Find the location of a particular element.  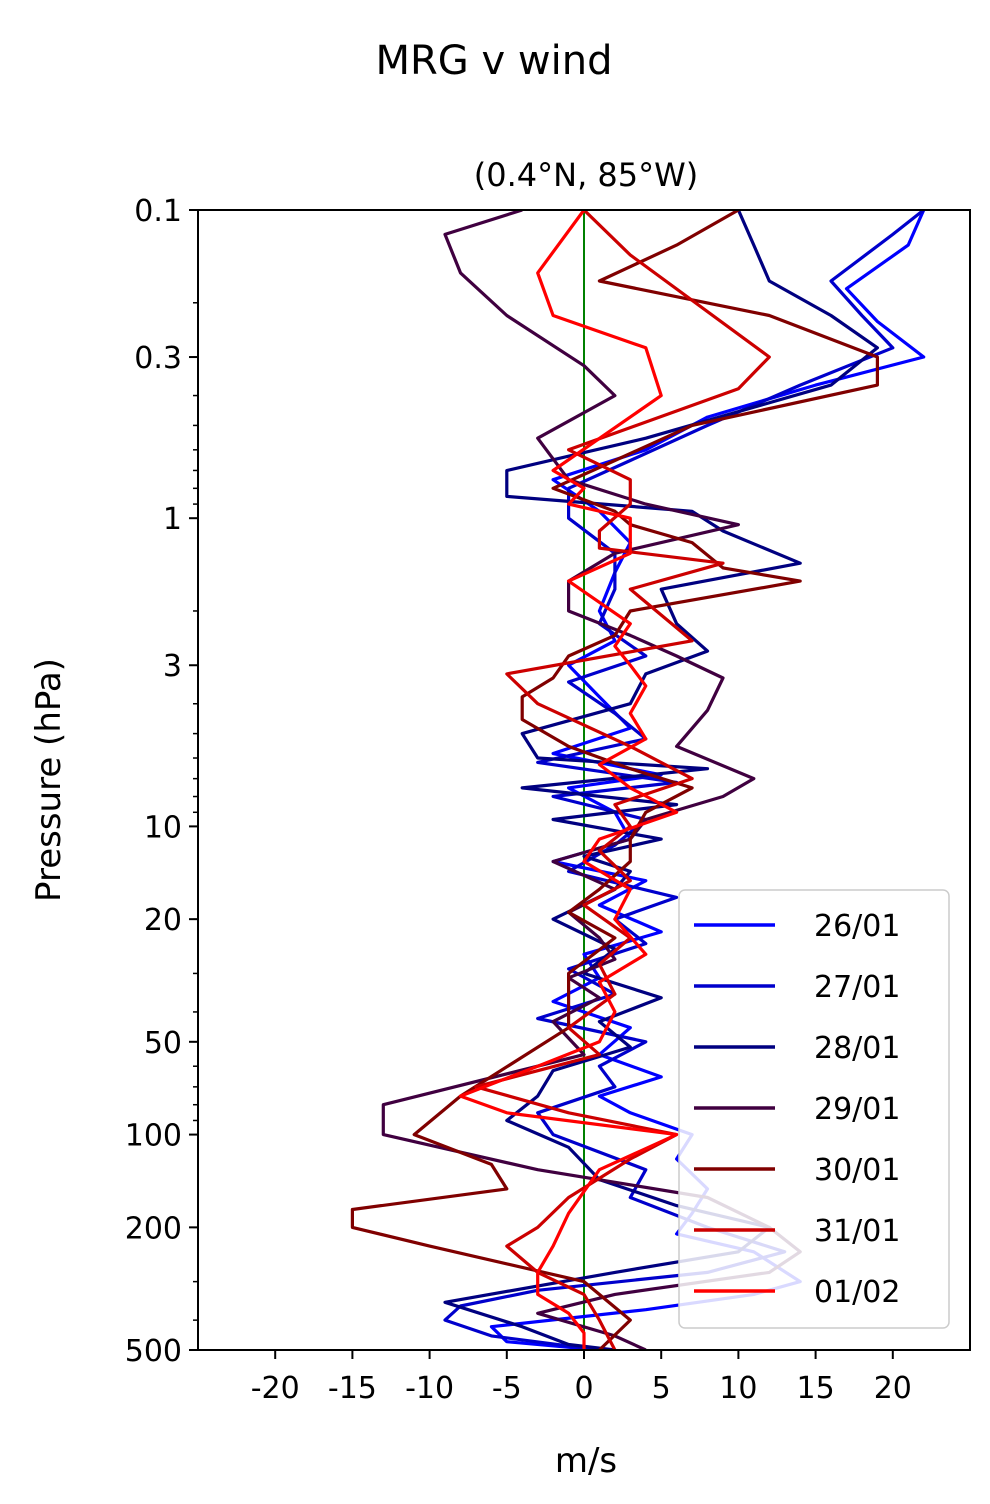

x-tick-label: -10 is located at coordinates (429, 1388).